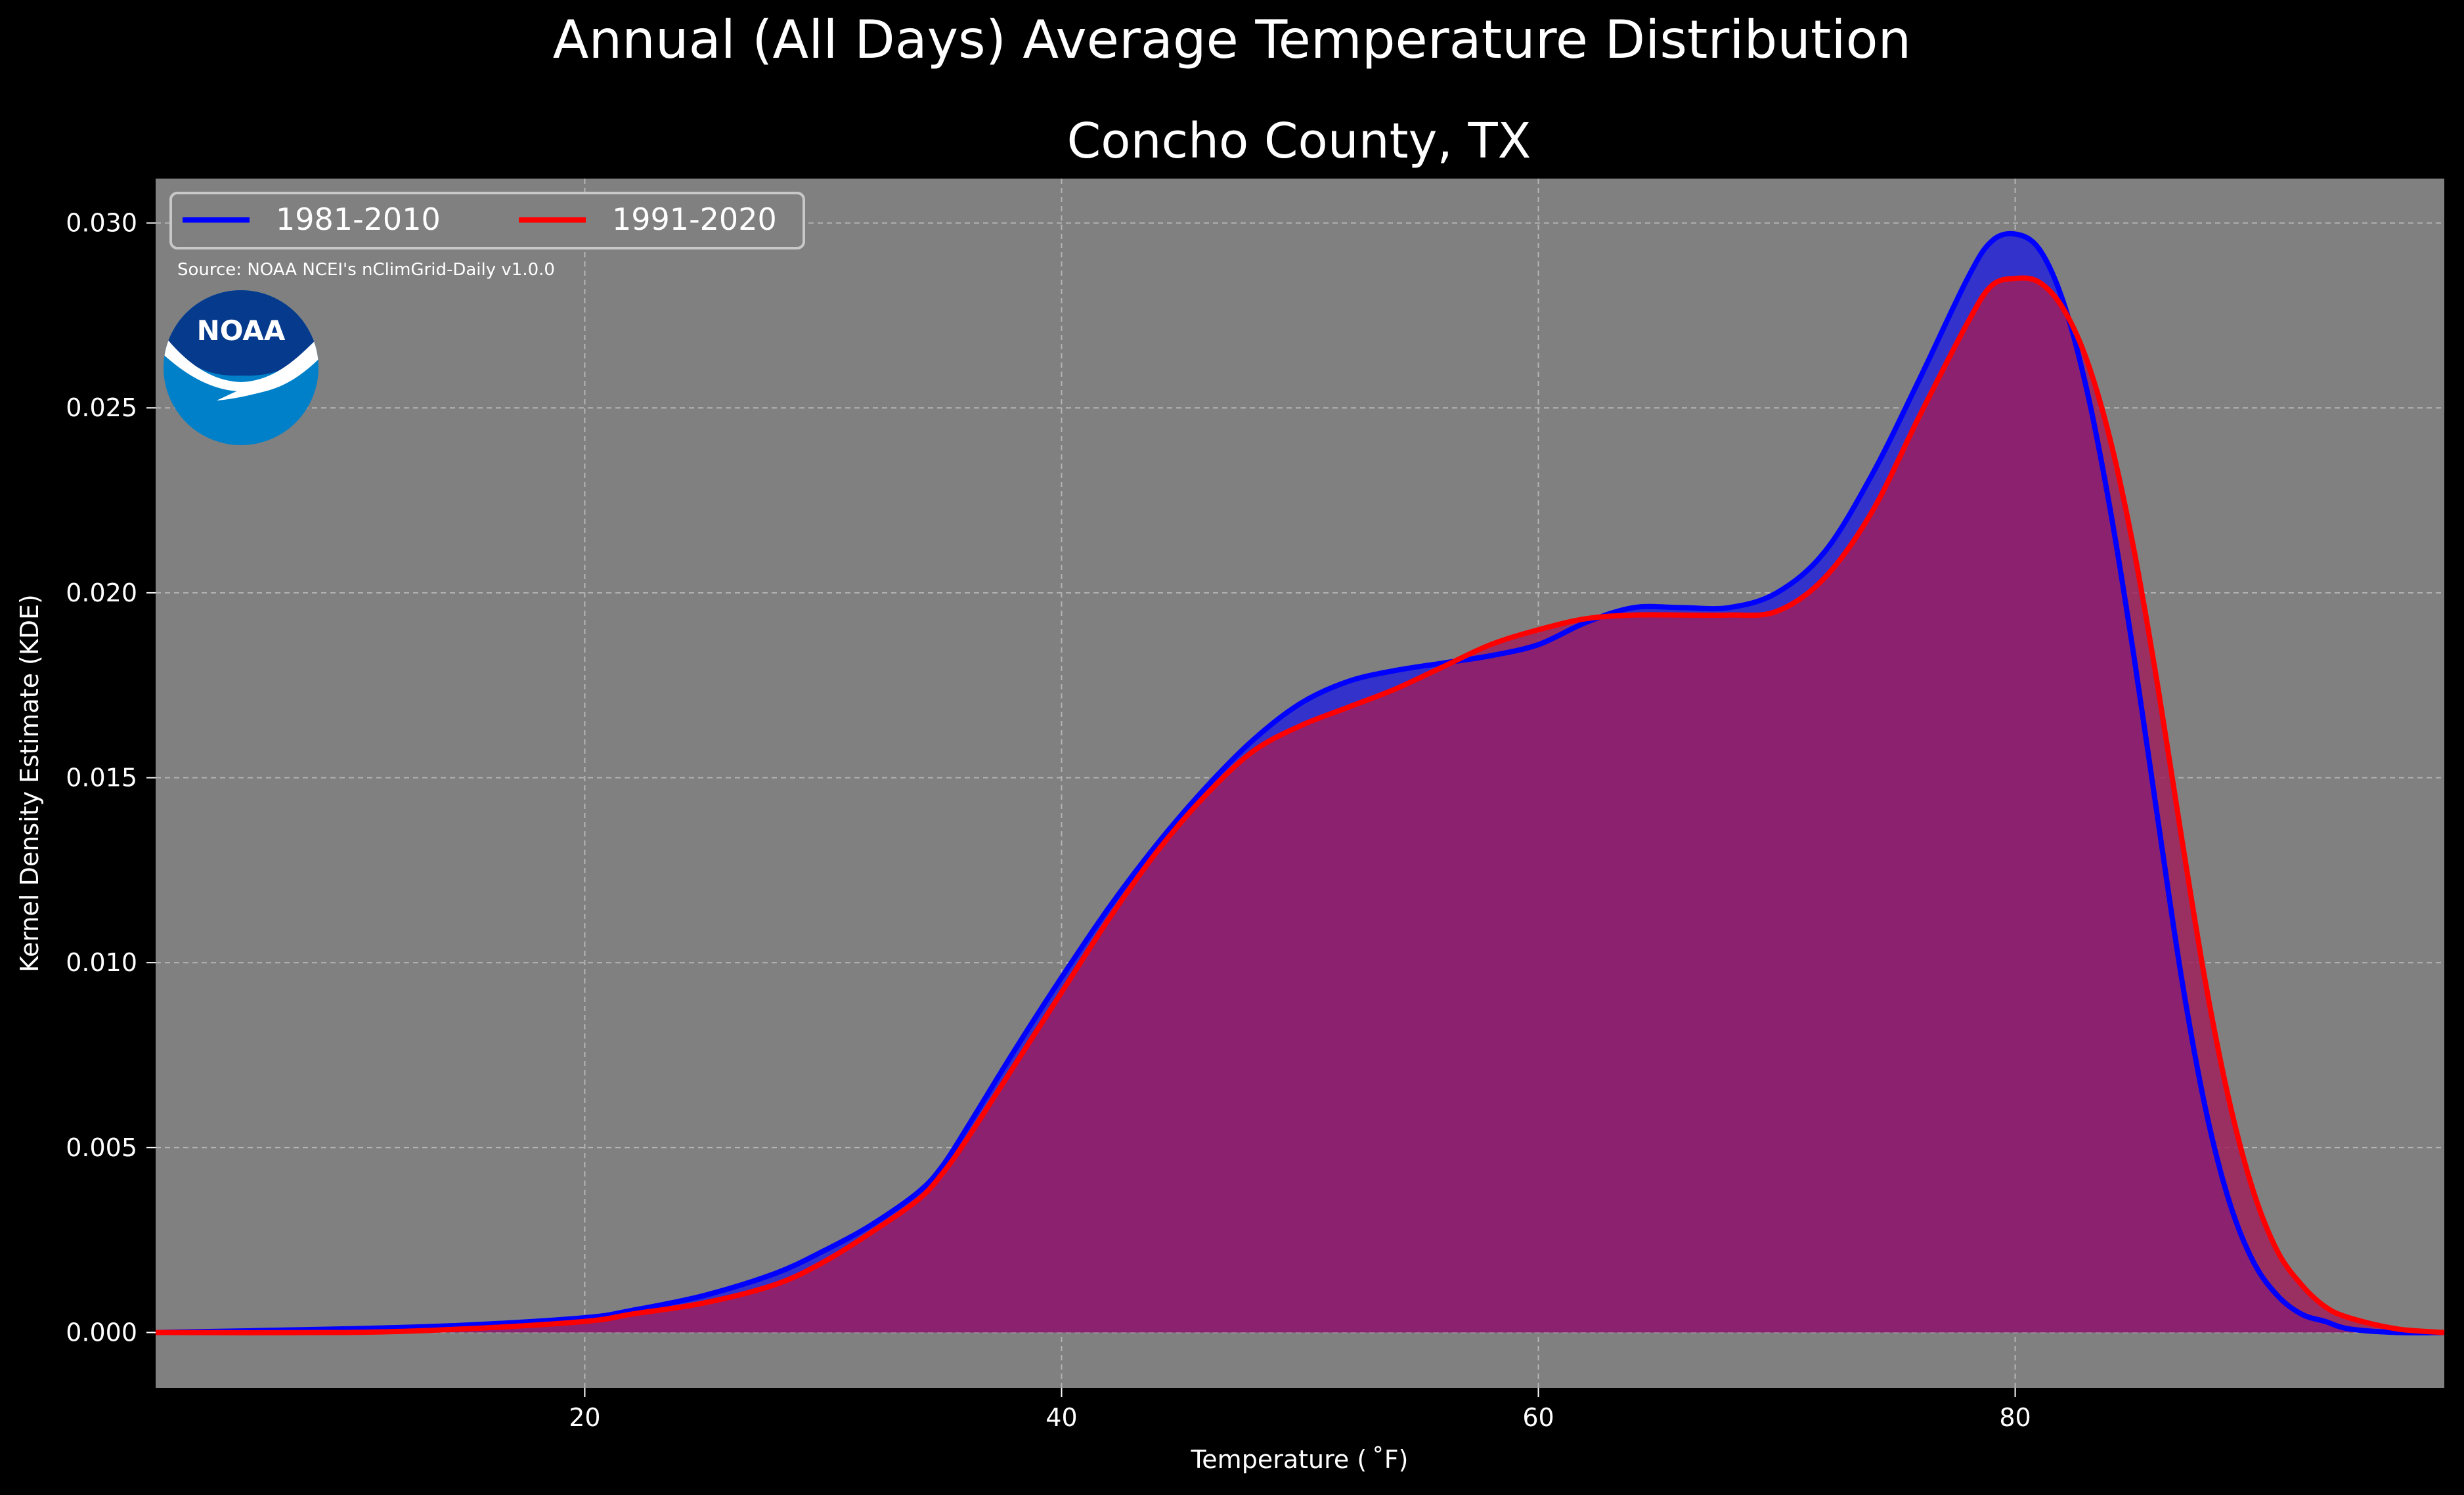 Image resolution: width=2464 pixels, height=1495 pixels. Describe the element at coordinates (1538, 1417) in the screenshot. I see `x-tick-label: 60` at that location.